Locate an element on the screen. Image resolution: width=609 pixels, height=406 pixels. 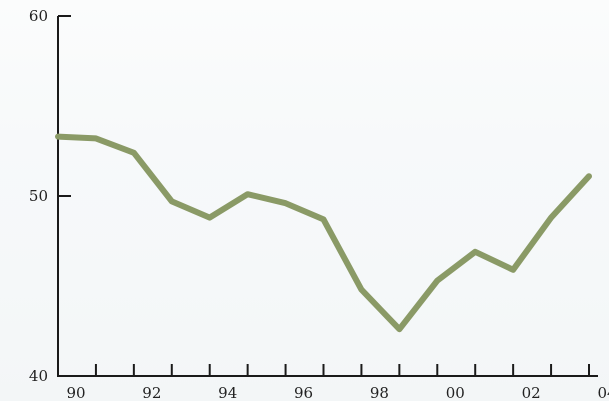
x-tick-label: 96 is located at coordinates (303, 392).